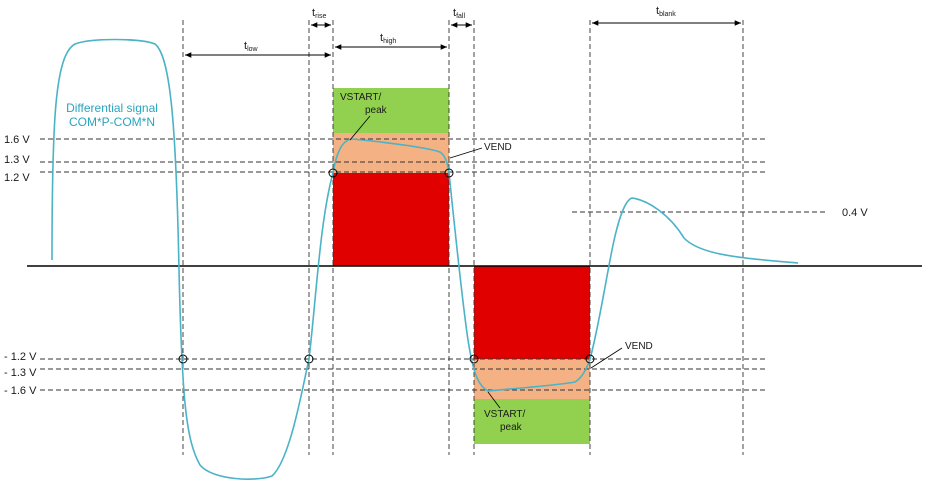  What do you see at coordinates (498, 147) in the screenshot?
I see `annot-vend-top: VEND` at bounding box center [498, 147].